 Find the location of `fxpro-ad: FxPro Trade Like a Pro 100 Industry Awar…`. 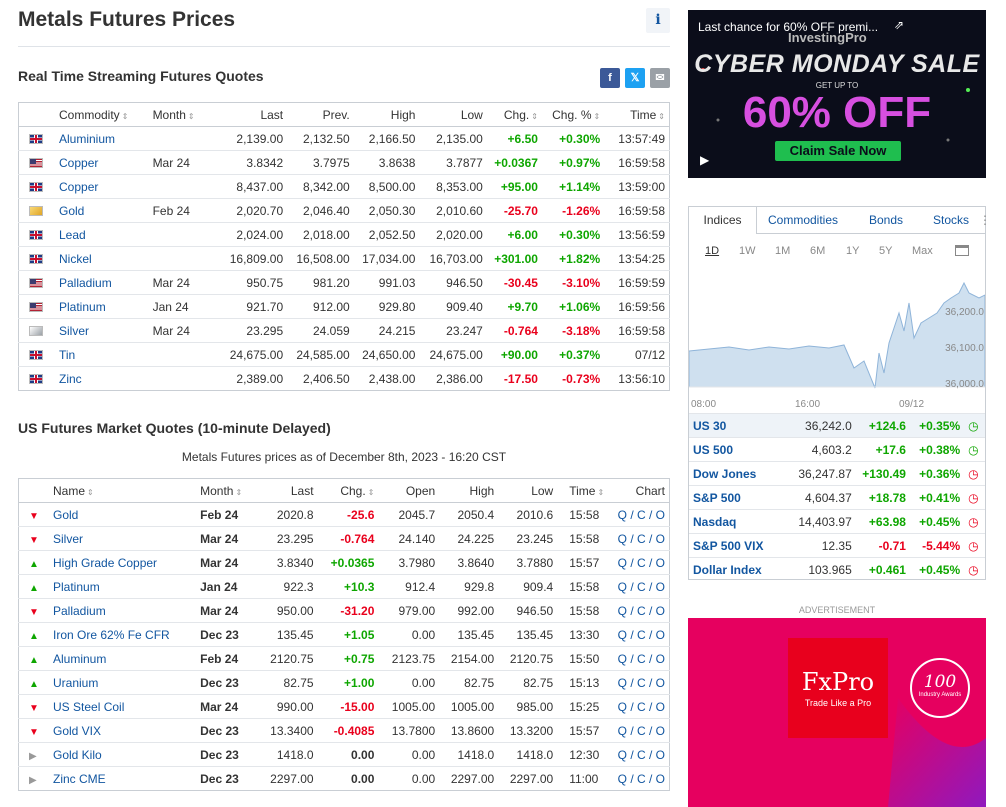

fxpro-ad: FxPro Trade Like a Pro 100 Industry Awar… is located at coordinates (837, 712).